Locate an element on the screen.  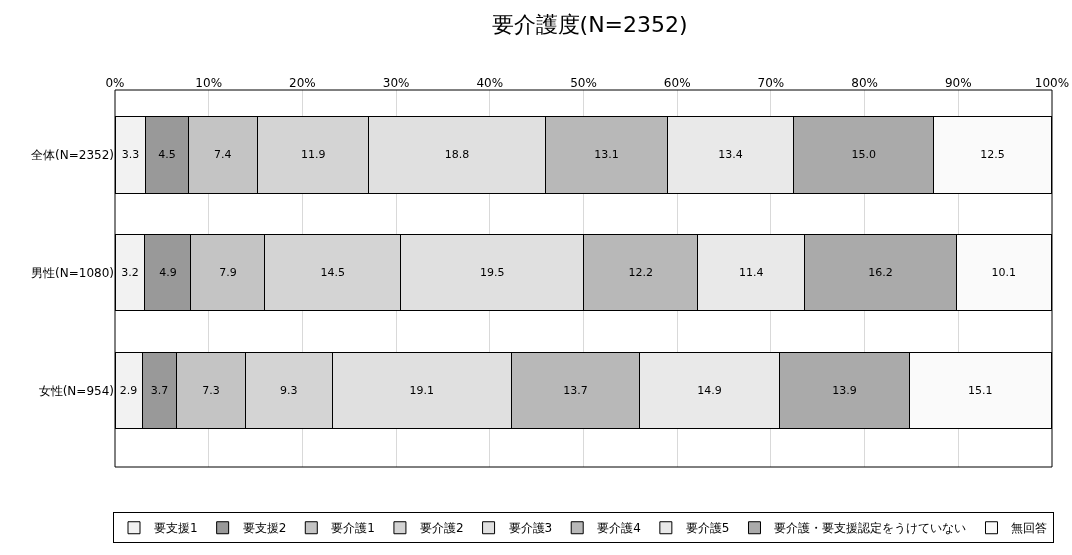
legend-label: 要支援1 is located at coordinates (176, 528).